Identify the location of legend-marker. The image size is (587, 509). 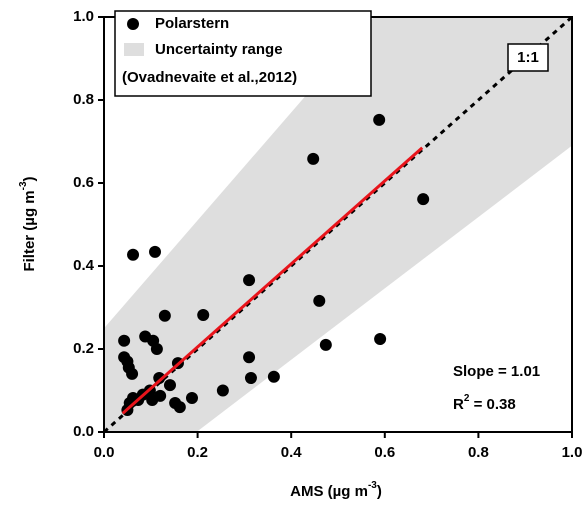
(133, 24).